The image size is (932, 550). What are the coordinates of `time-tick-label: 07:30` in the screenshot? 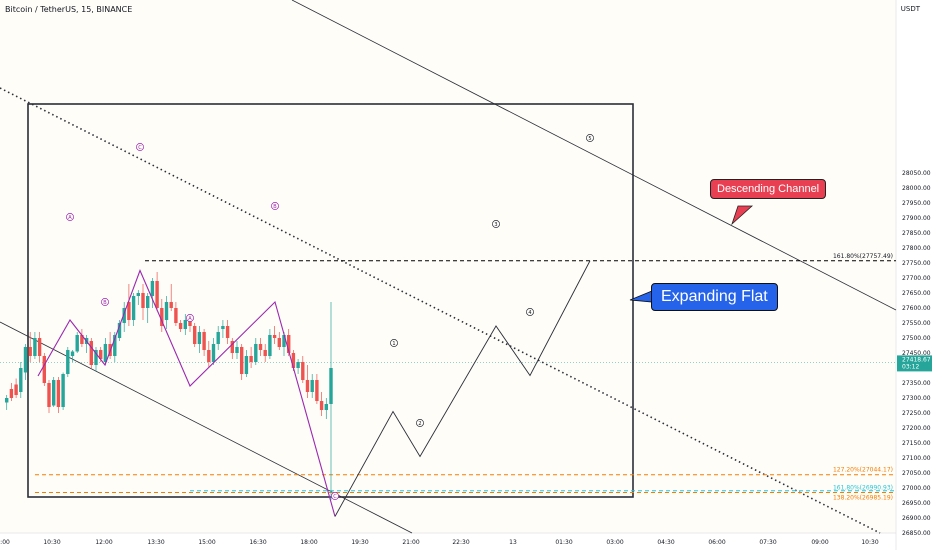 It's located at (767, 542).